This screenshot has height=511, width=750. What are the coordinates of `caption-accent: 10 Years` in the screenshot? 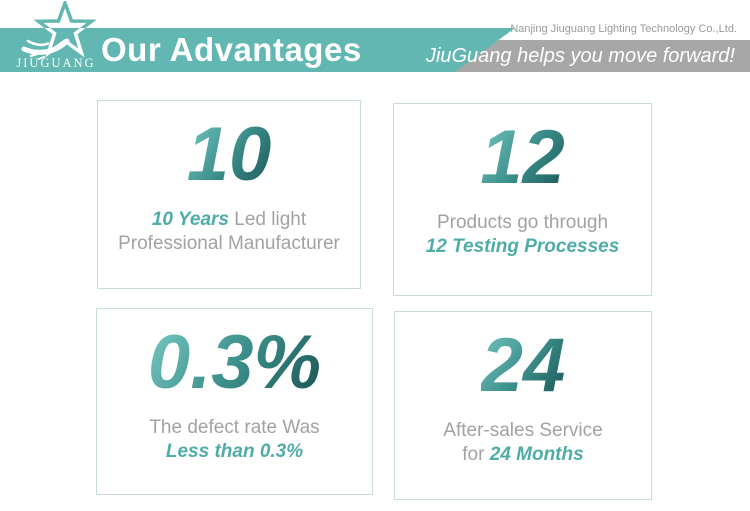 It's located at (190, 219).